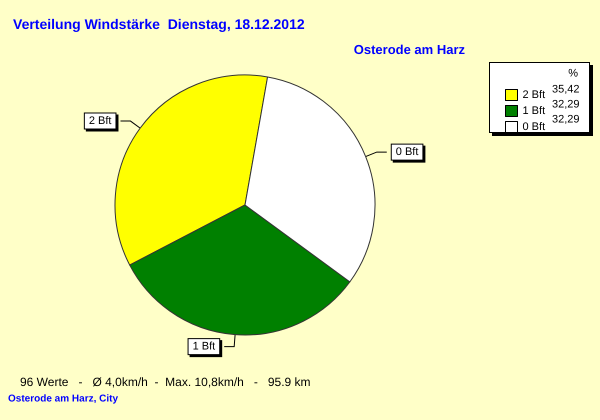 The height and width of the screenshot is (420, 600). Describe the element at coordinates (534, 127) in the screenshot. I see `legend-label: 0 Bft` at that location.